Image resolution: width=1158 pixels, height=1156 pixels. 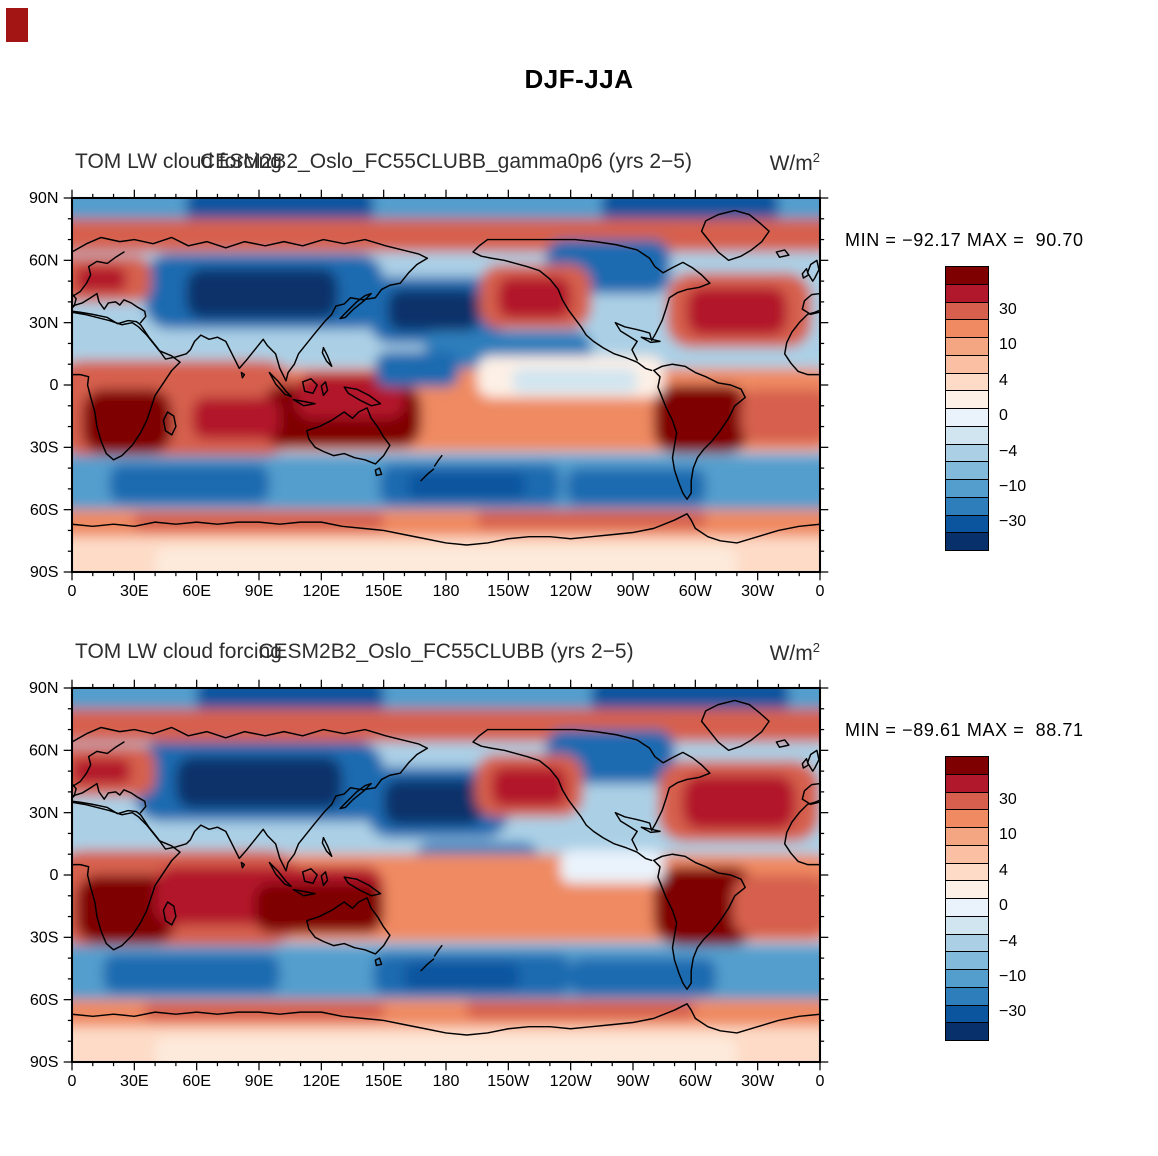 What do you see at coordinates (964, 240) in the screenshot?
I see `minmax-stats: MIN = −92.17 MAX = 90.70` at bounding box center [964, 240].